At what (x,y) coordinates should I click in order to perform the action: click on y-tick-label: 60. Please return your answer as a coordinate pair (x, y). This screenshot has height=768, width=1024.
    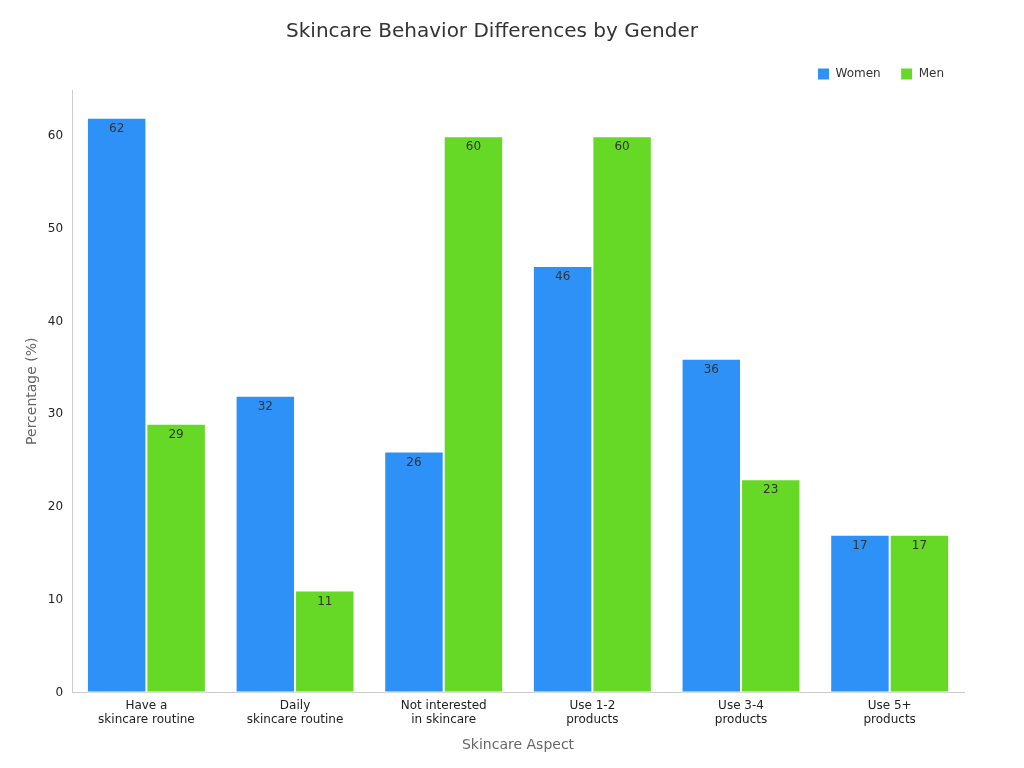
    Looking at the image, I should click on (55, 135).